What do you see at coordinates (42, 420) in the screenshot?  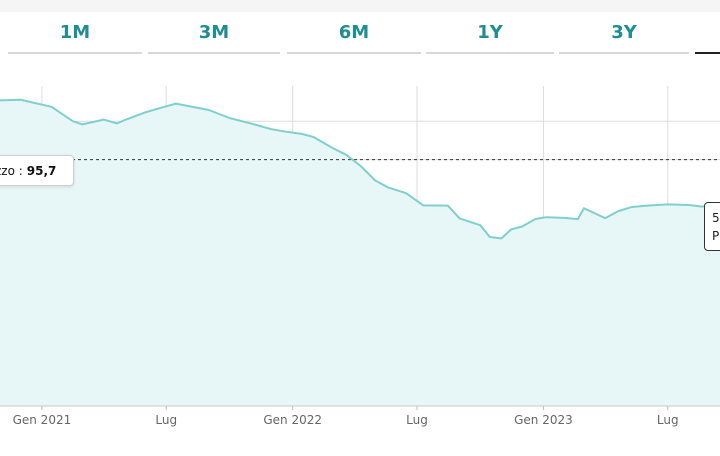 I see `x-tick-label-0: Gen 2021` at bounding box center [42, 420].